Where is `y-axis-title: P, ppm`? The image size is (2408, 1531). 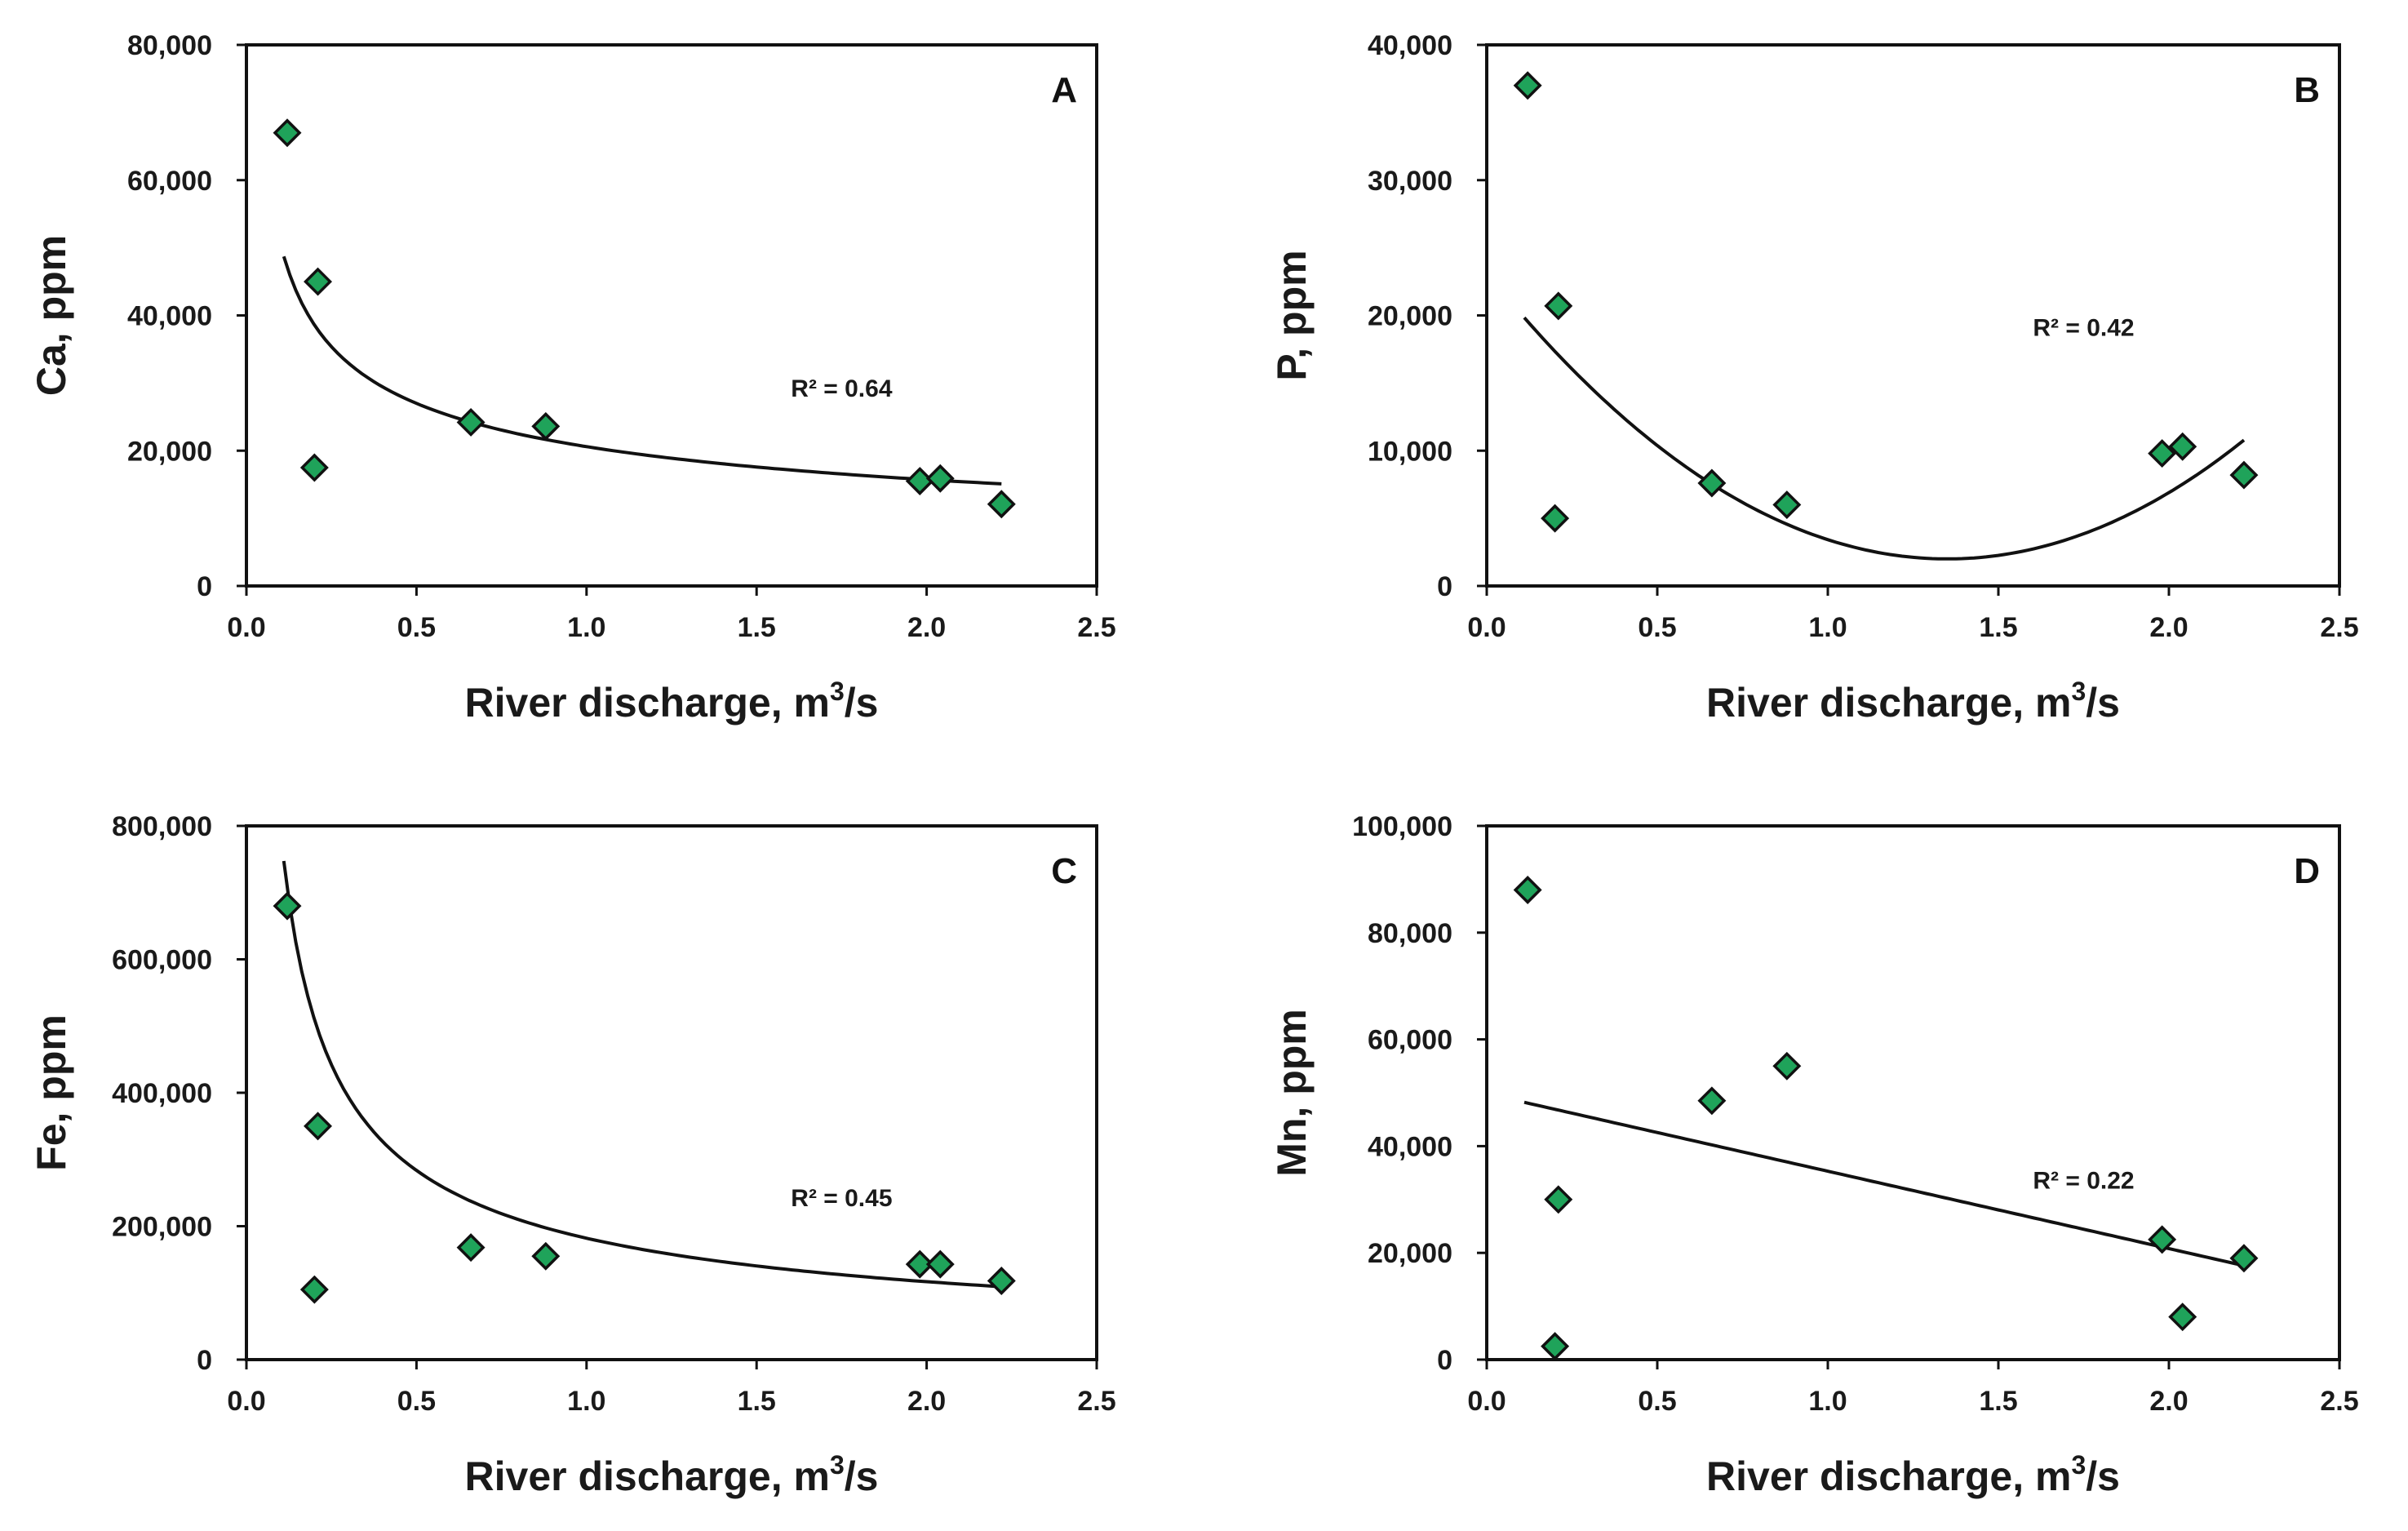 y-axis-title: P, ppm is located at coordinates (1292, 315).